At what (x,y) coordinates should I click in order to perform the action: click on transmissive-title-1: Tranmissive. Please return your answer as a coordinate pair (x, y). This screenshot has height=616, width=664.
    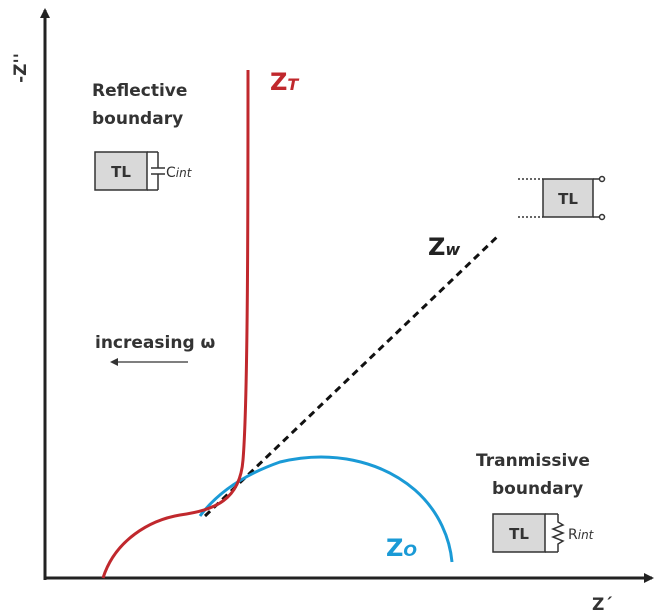
    Looking at the image, I should click on (533, 461).